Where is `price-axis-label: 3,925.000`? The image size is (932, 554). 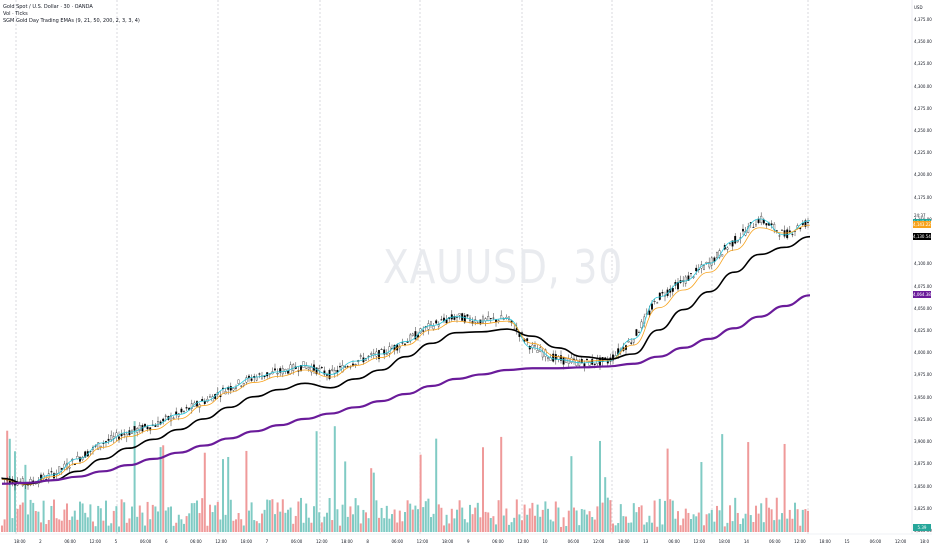 price-axis-label: 3,925.000 is located at coordinates (923, 419).